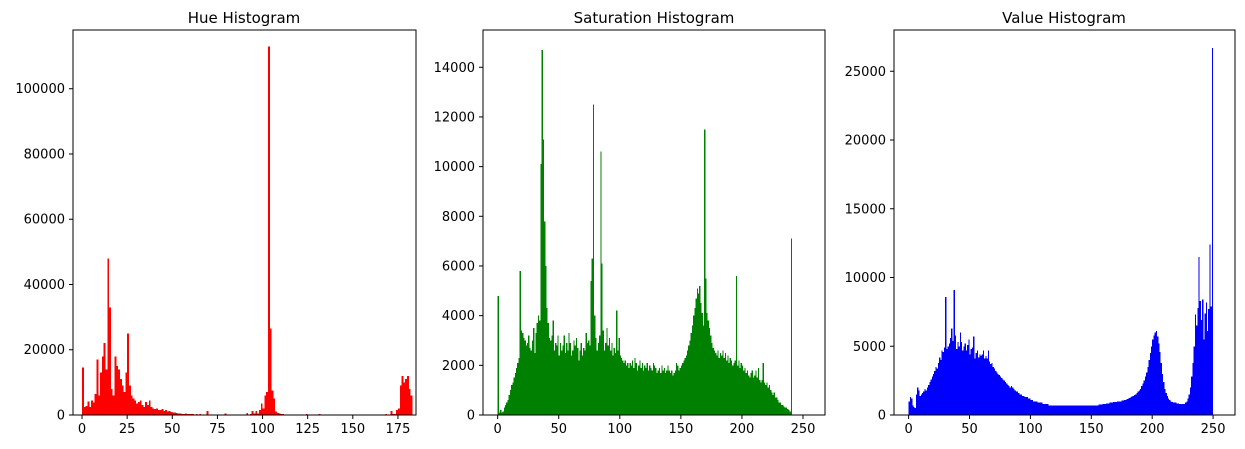 This screenshot has width=1245, height=449. I want to click on saturation-histogram-y-tick-label: 6000, so click(458, 266).